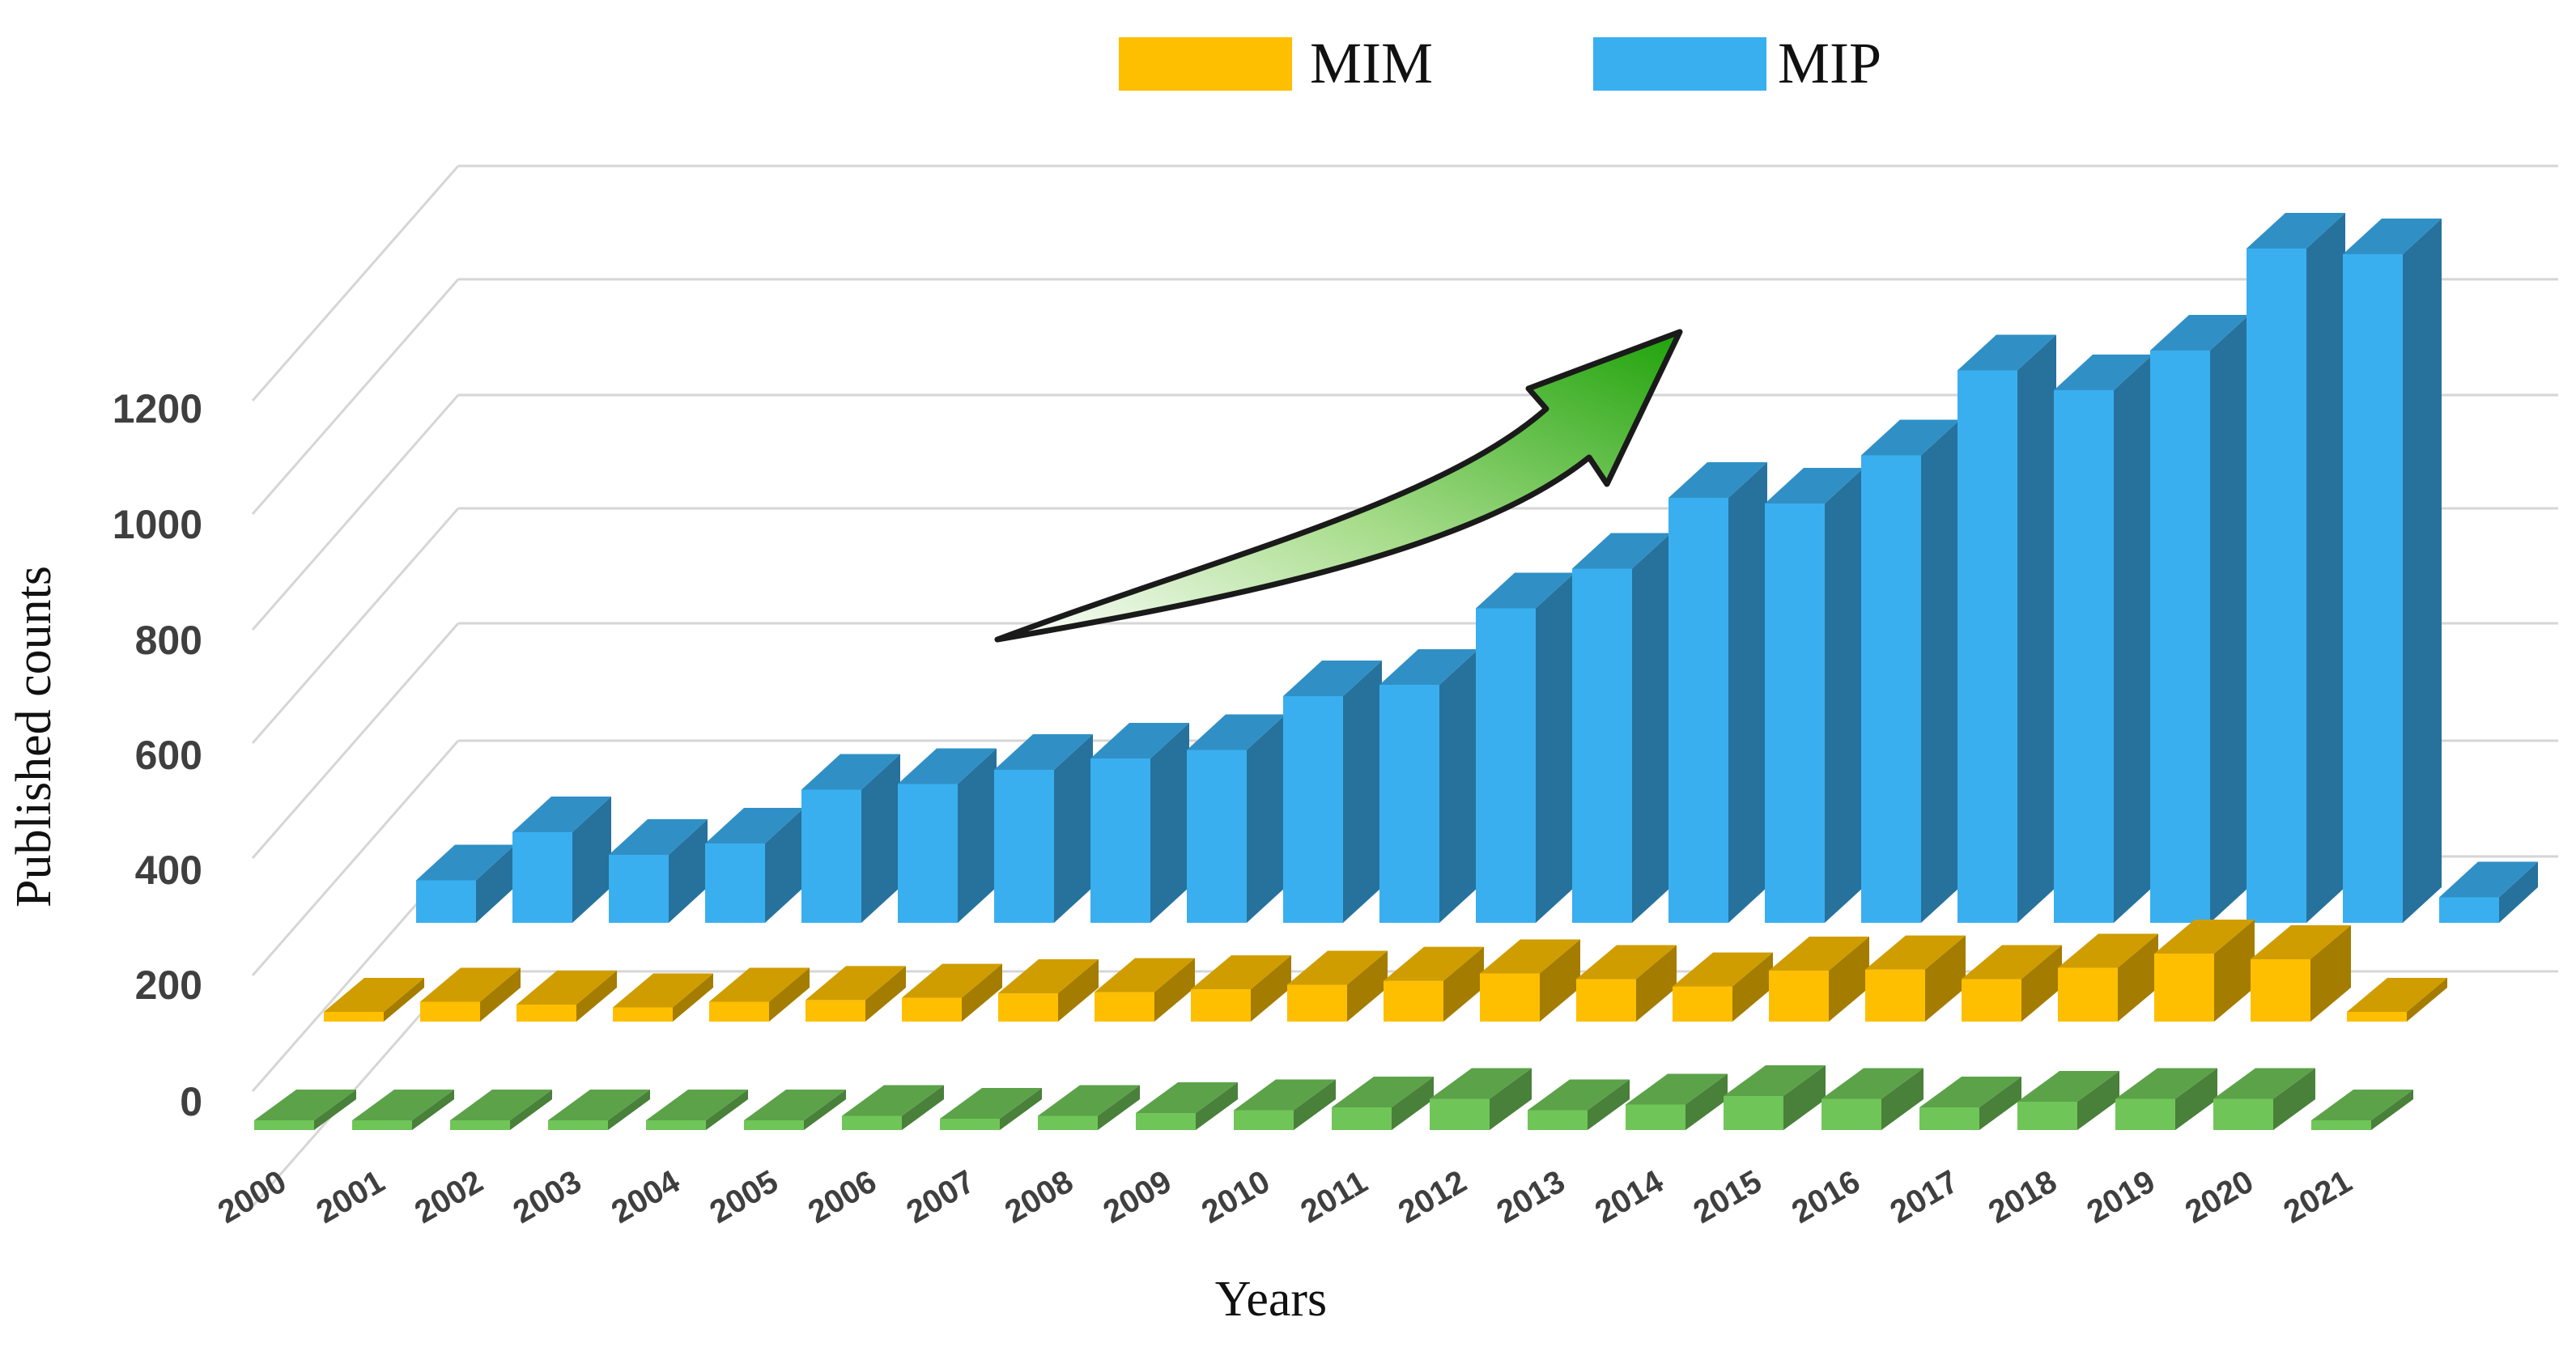 The height and width of the screenshot is (1347, 2576). I want to click on x-tick-label: 2000, so click(252, 1196).